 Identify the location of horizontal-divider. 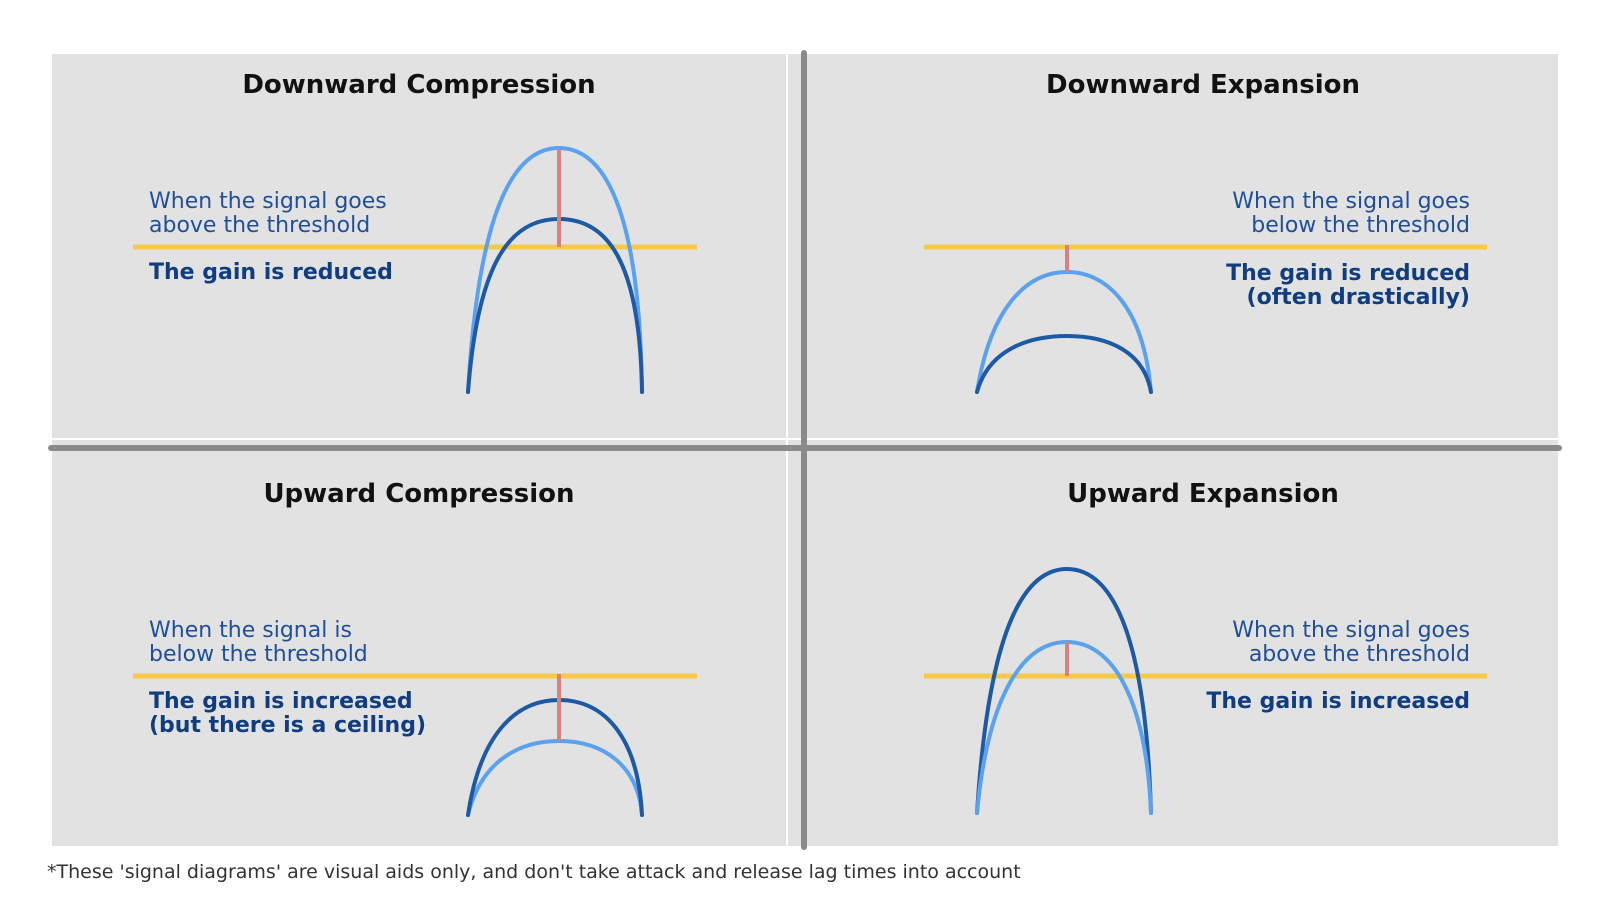
(805, 448).